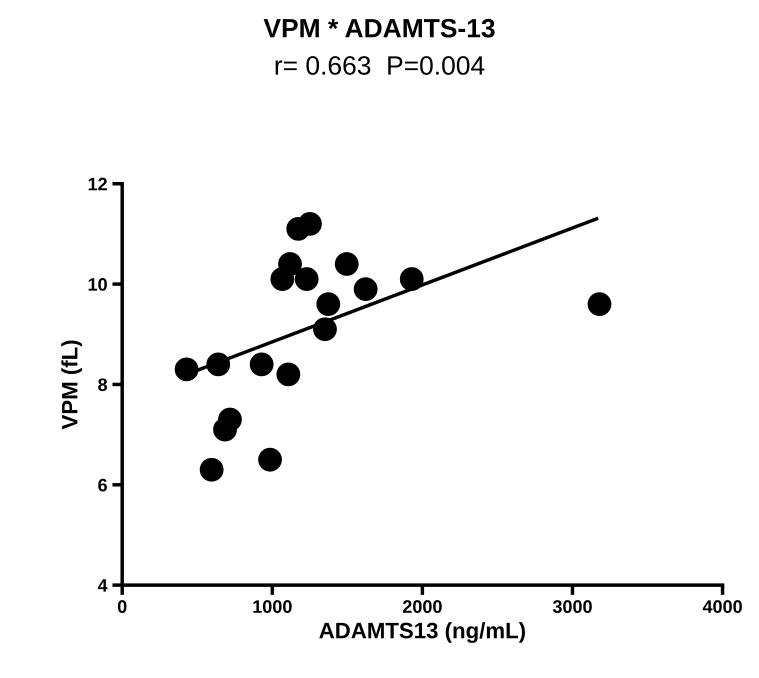  I want to click on x-axis-title: ADAMTS13 (ng/mL), so click(422, 632).